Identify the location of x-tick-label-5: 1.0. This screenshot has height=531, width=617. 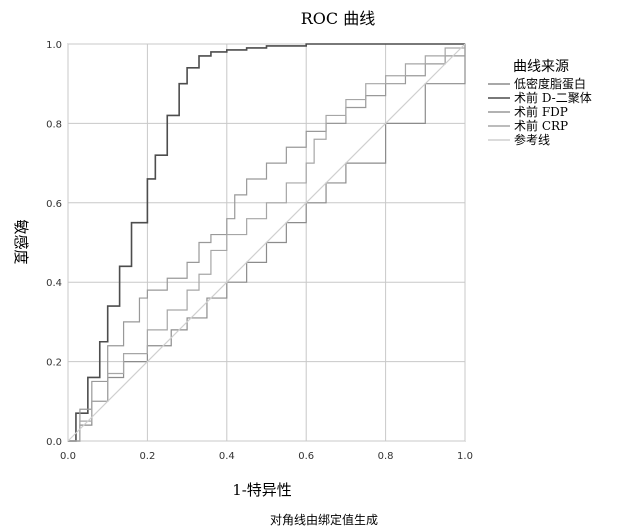
(465, 456).